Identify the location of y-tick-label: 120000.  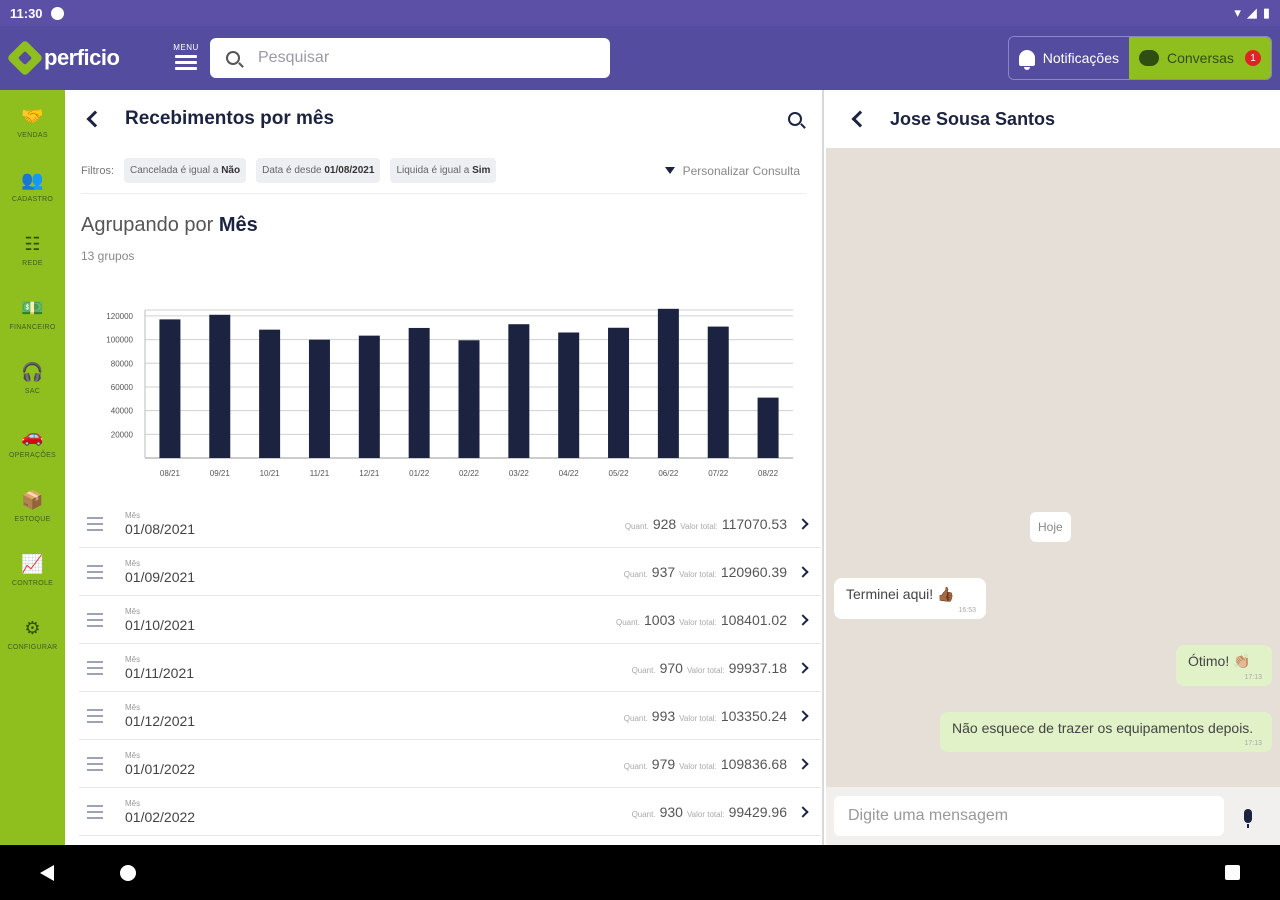
(119, 316).